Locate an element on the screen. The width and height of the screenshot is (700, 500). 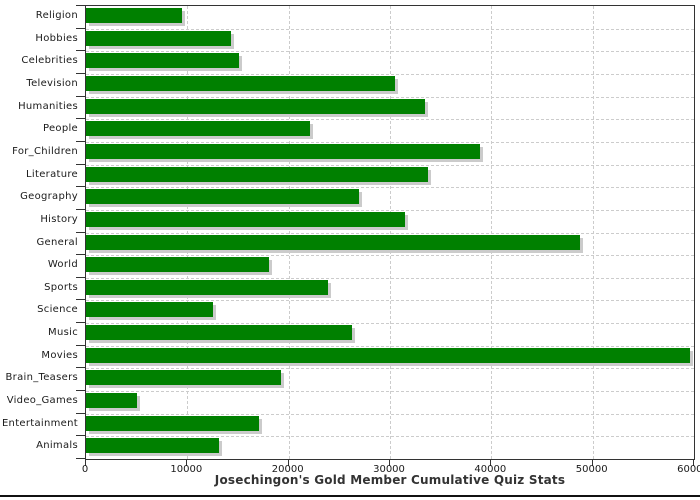
category-label-for_children: For_Children is located at coordinates (45, 151).